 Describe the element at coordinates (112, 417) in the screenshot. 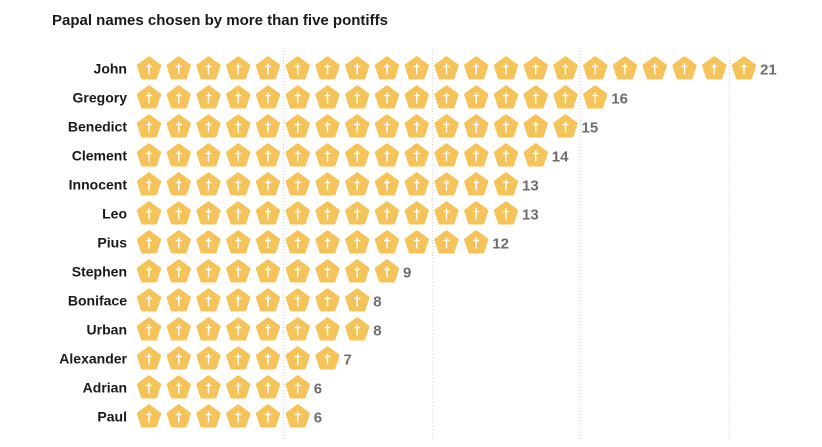

I see `category-label: Paul` at that location.